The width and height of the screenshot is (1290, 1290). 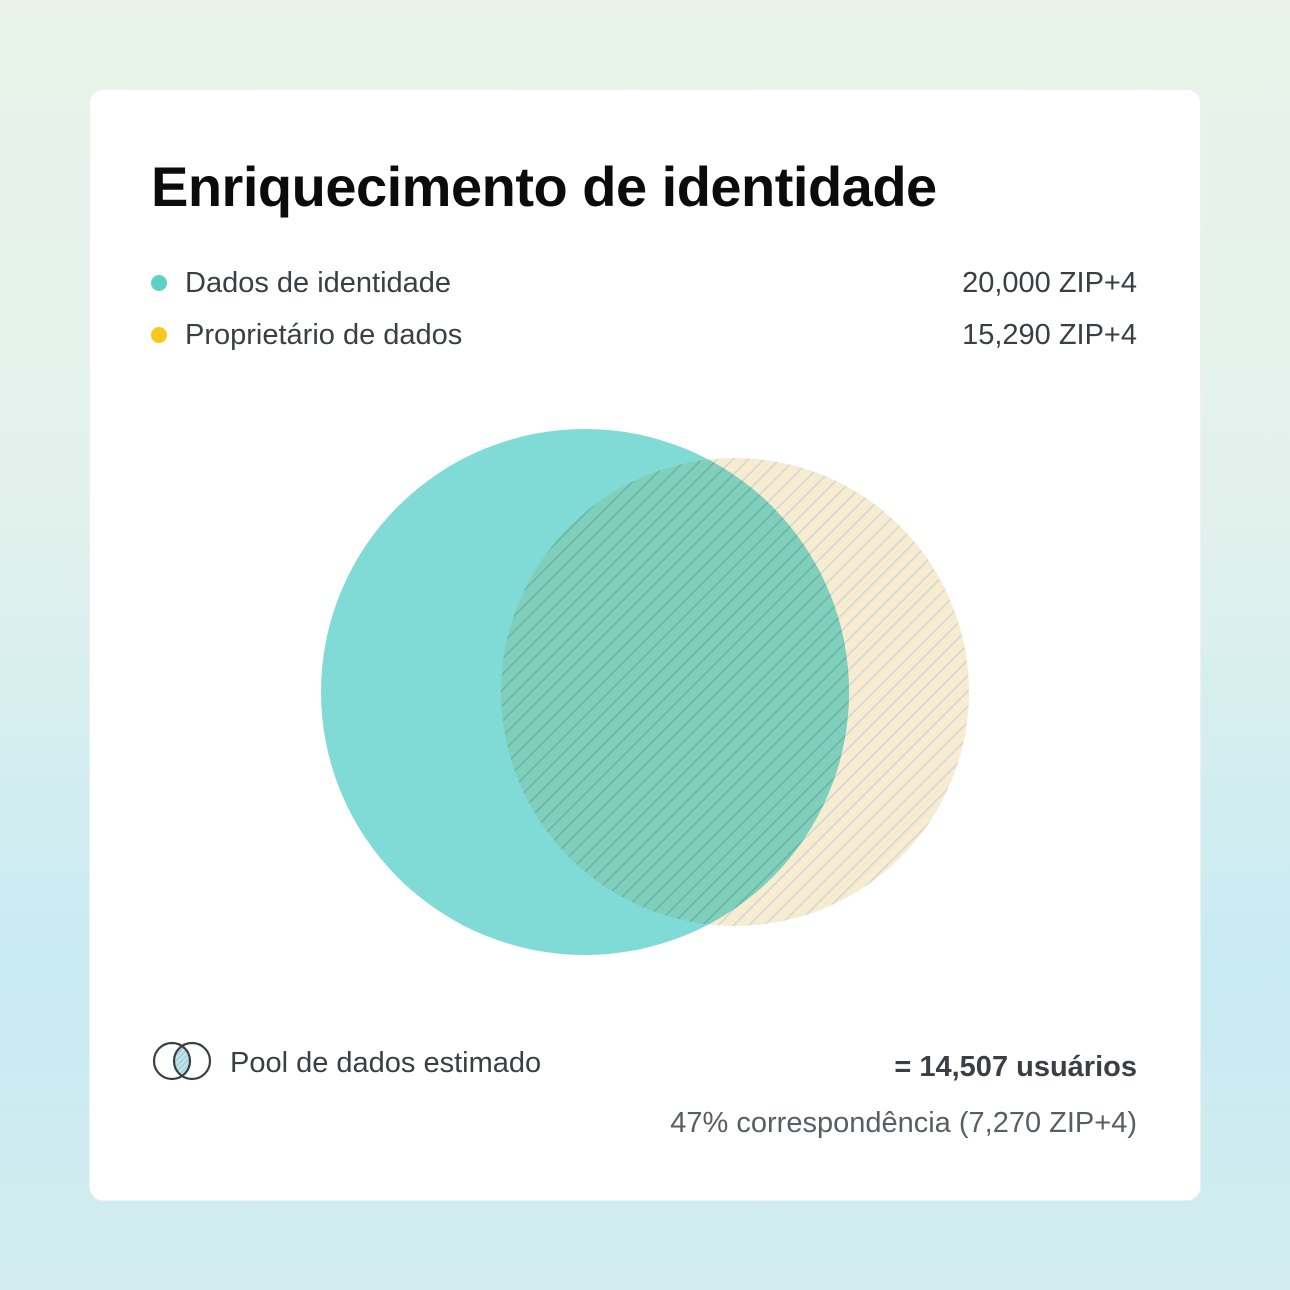 What do you see at coordinates (903, 1123) in the screenshot?
I see `match-rate: 47% correspondência (7,270 ZIP+4)` at bounding box center [903, 1123].